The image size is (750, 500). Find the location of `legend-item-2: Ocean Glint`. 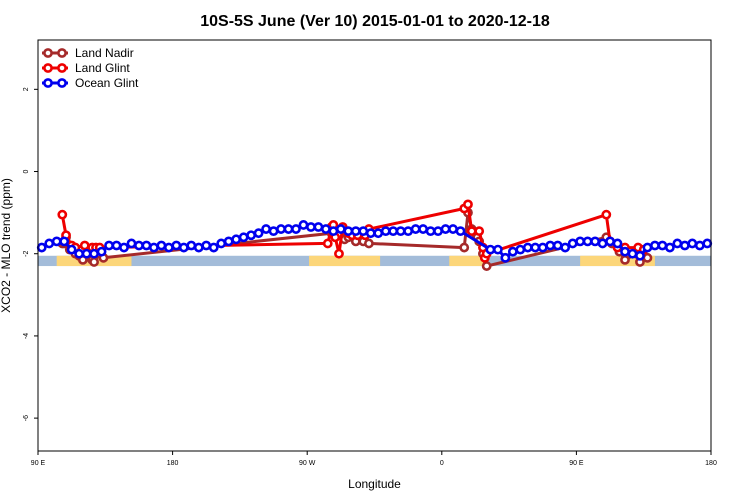

legend-item-2: Ocean Glint is located at coordinates (90, 83).